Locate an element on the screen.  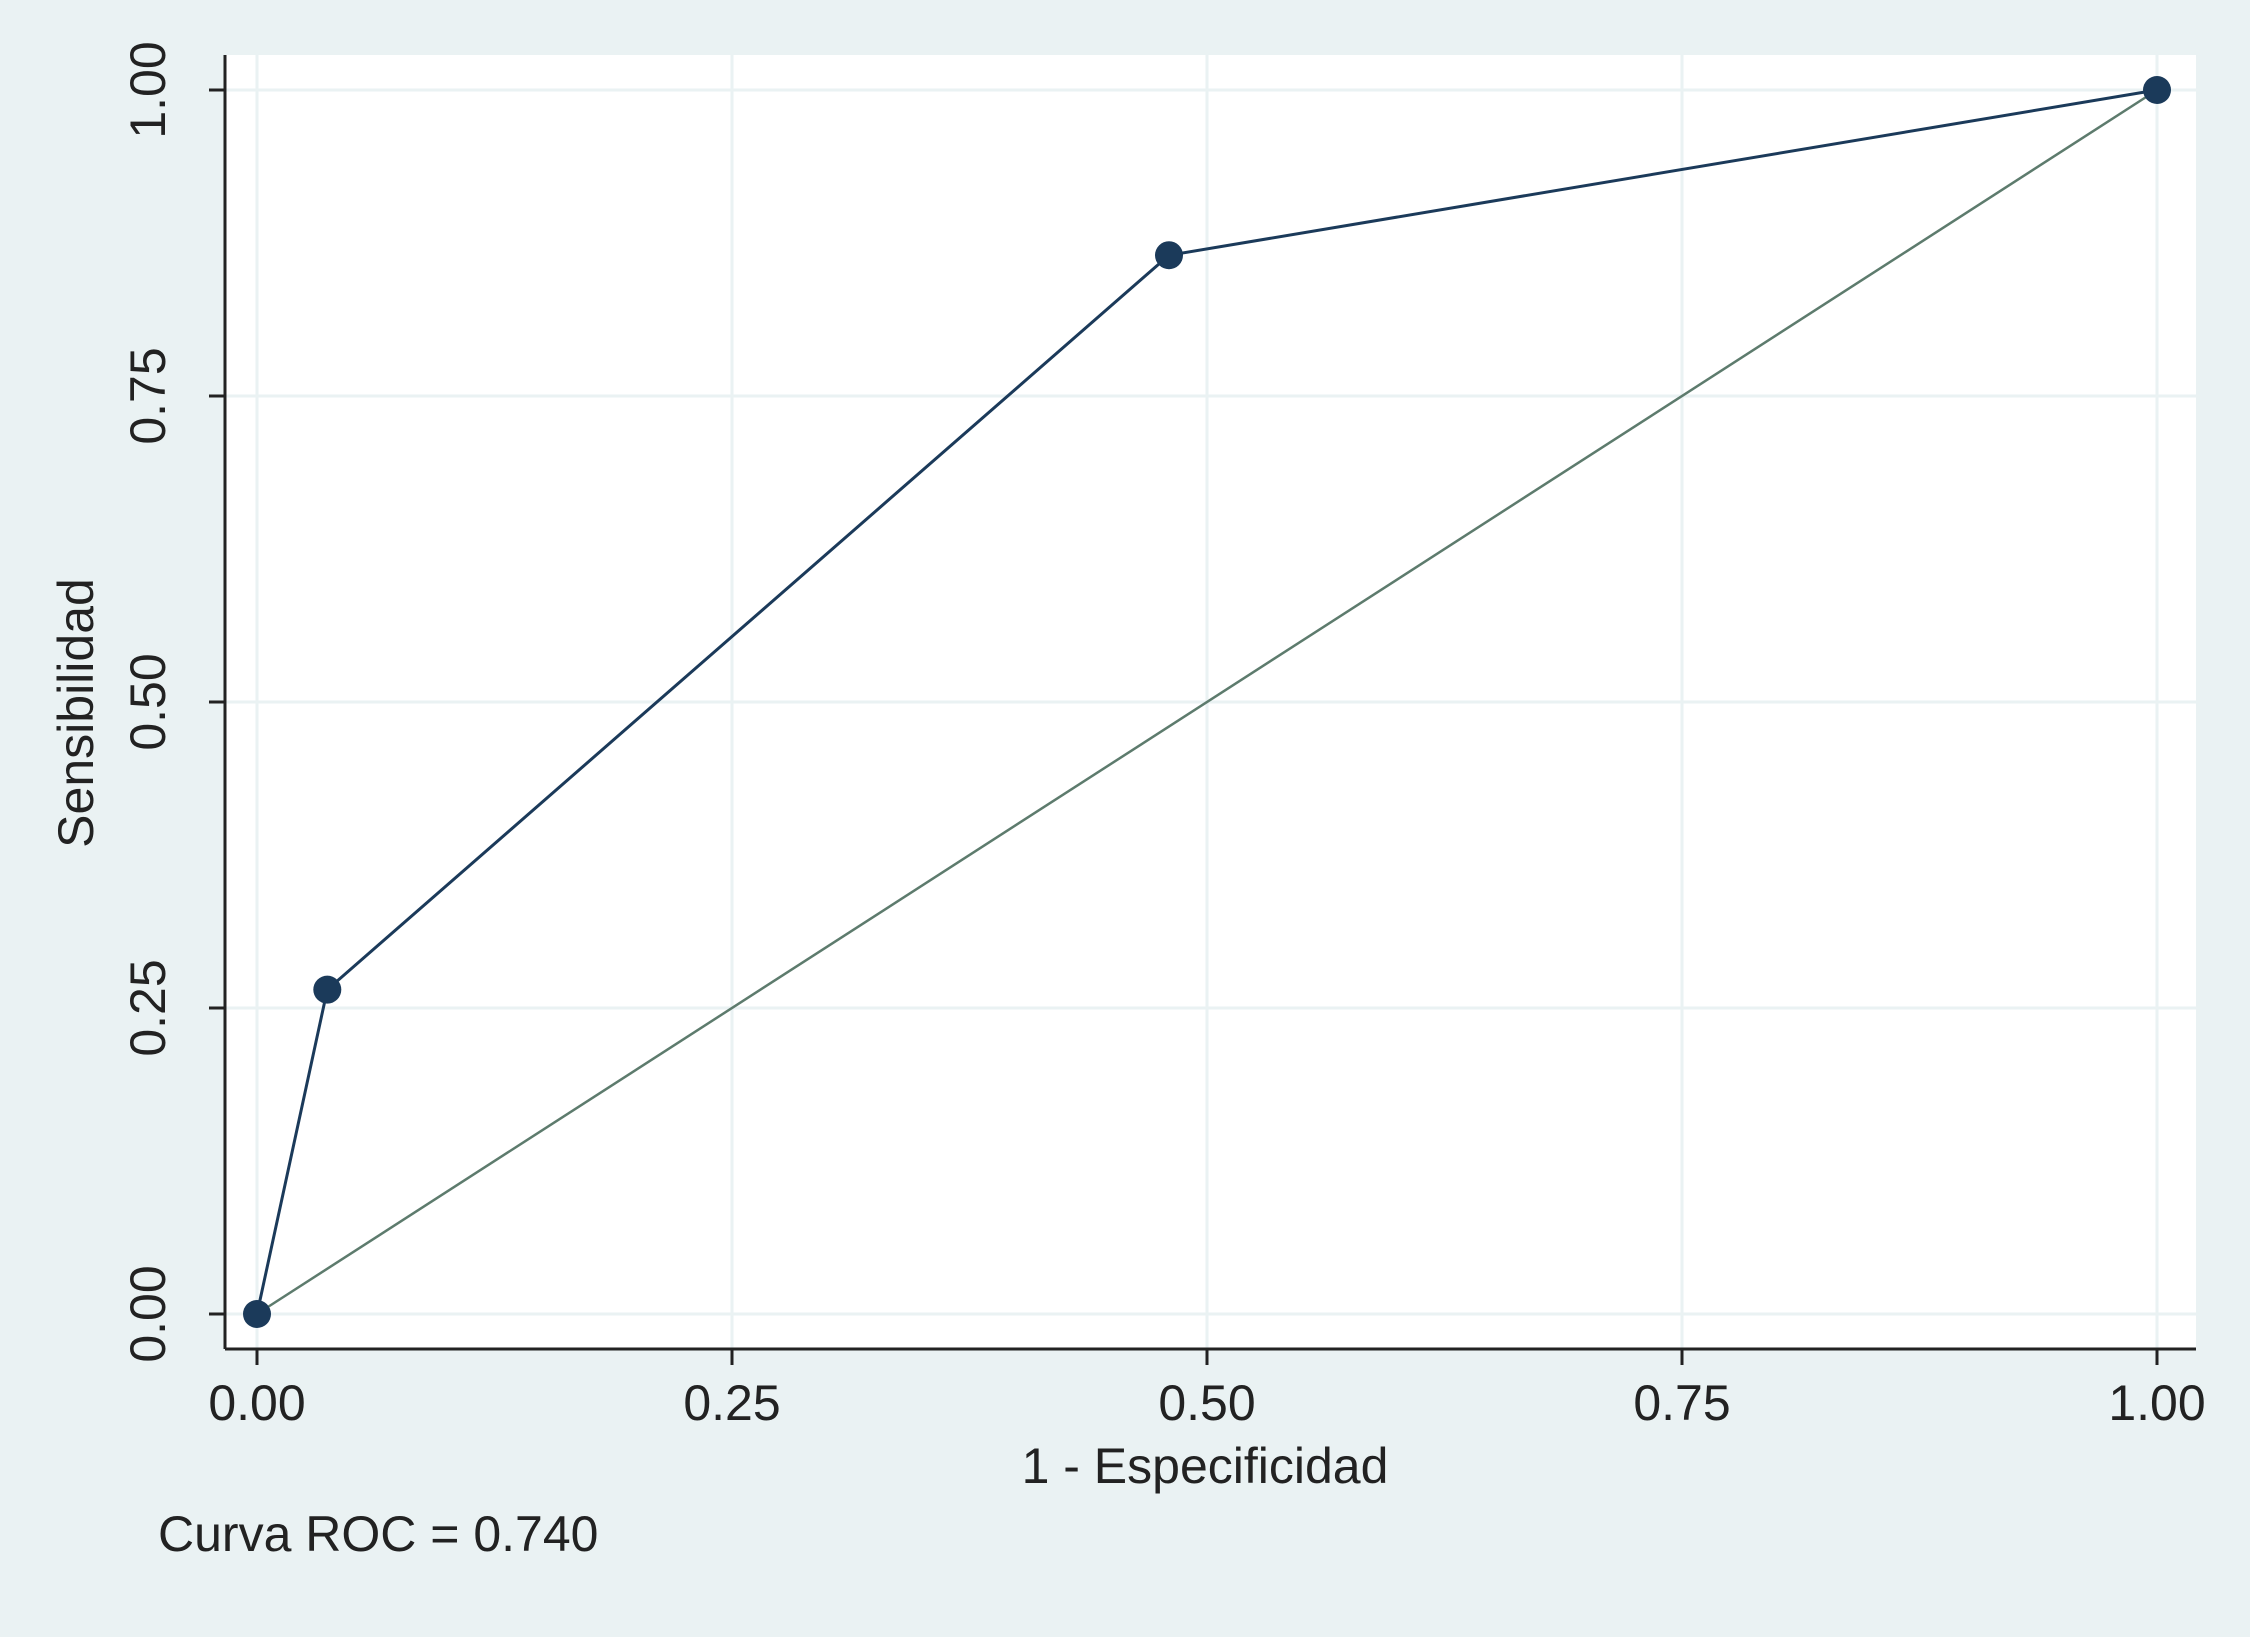
y-tick-label: 0.25 is located at coordinates (148, 1007).